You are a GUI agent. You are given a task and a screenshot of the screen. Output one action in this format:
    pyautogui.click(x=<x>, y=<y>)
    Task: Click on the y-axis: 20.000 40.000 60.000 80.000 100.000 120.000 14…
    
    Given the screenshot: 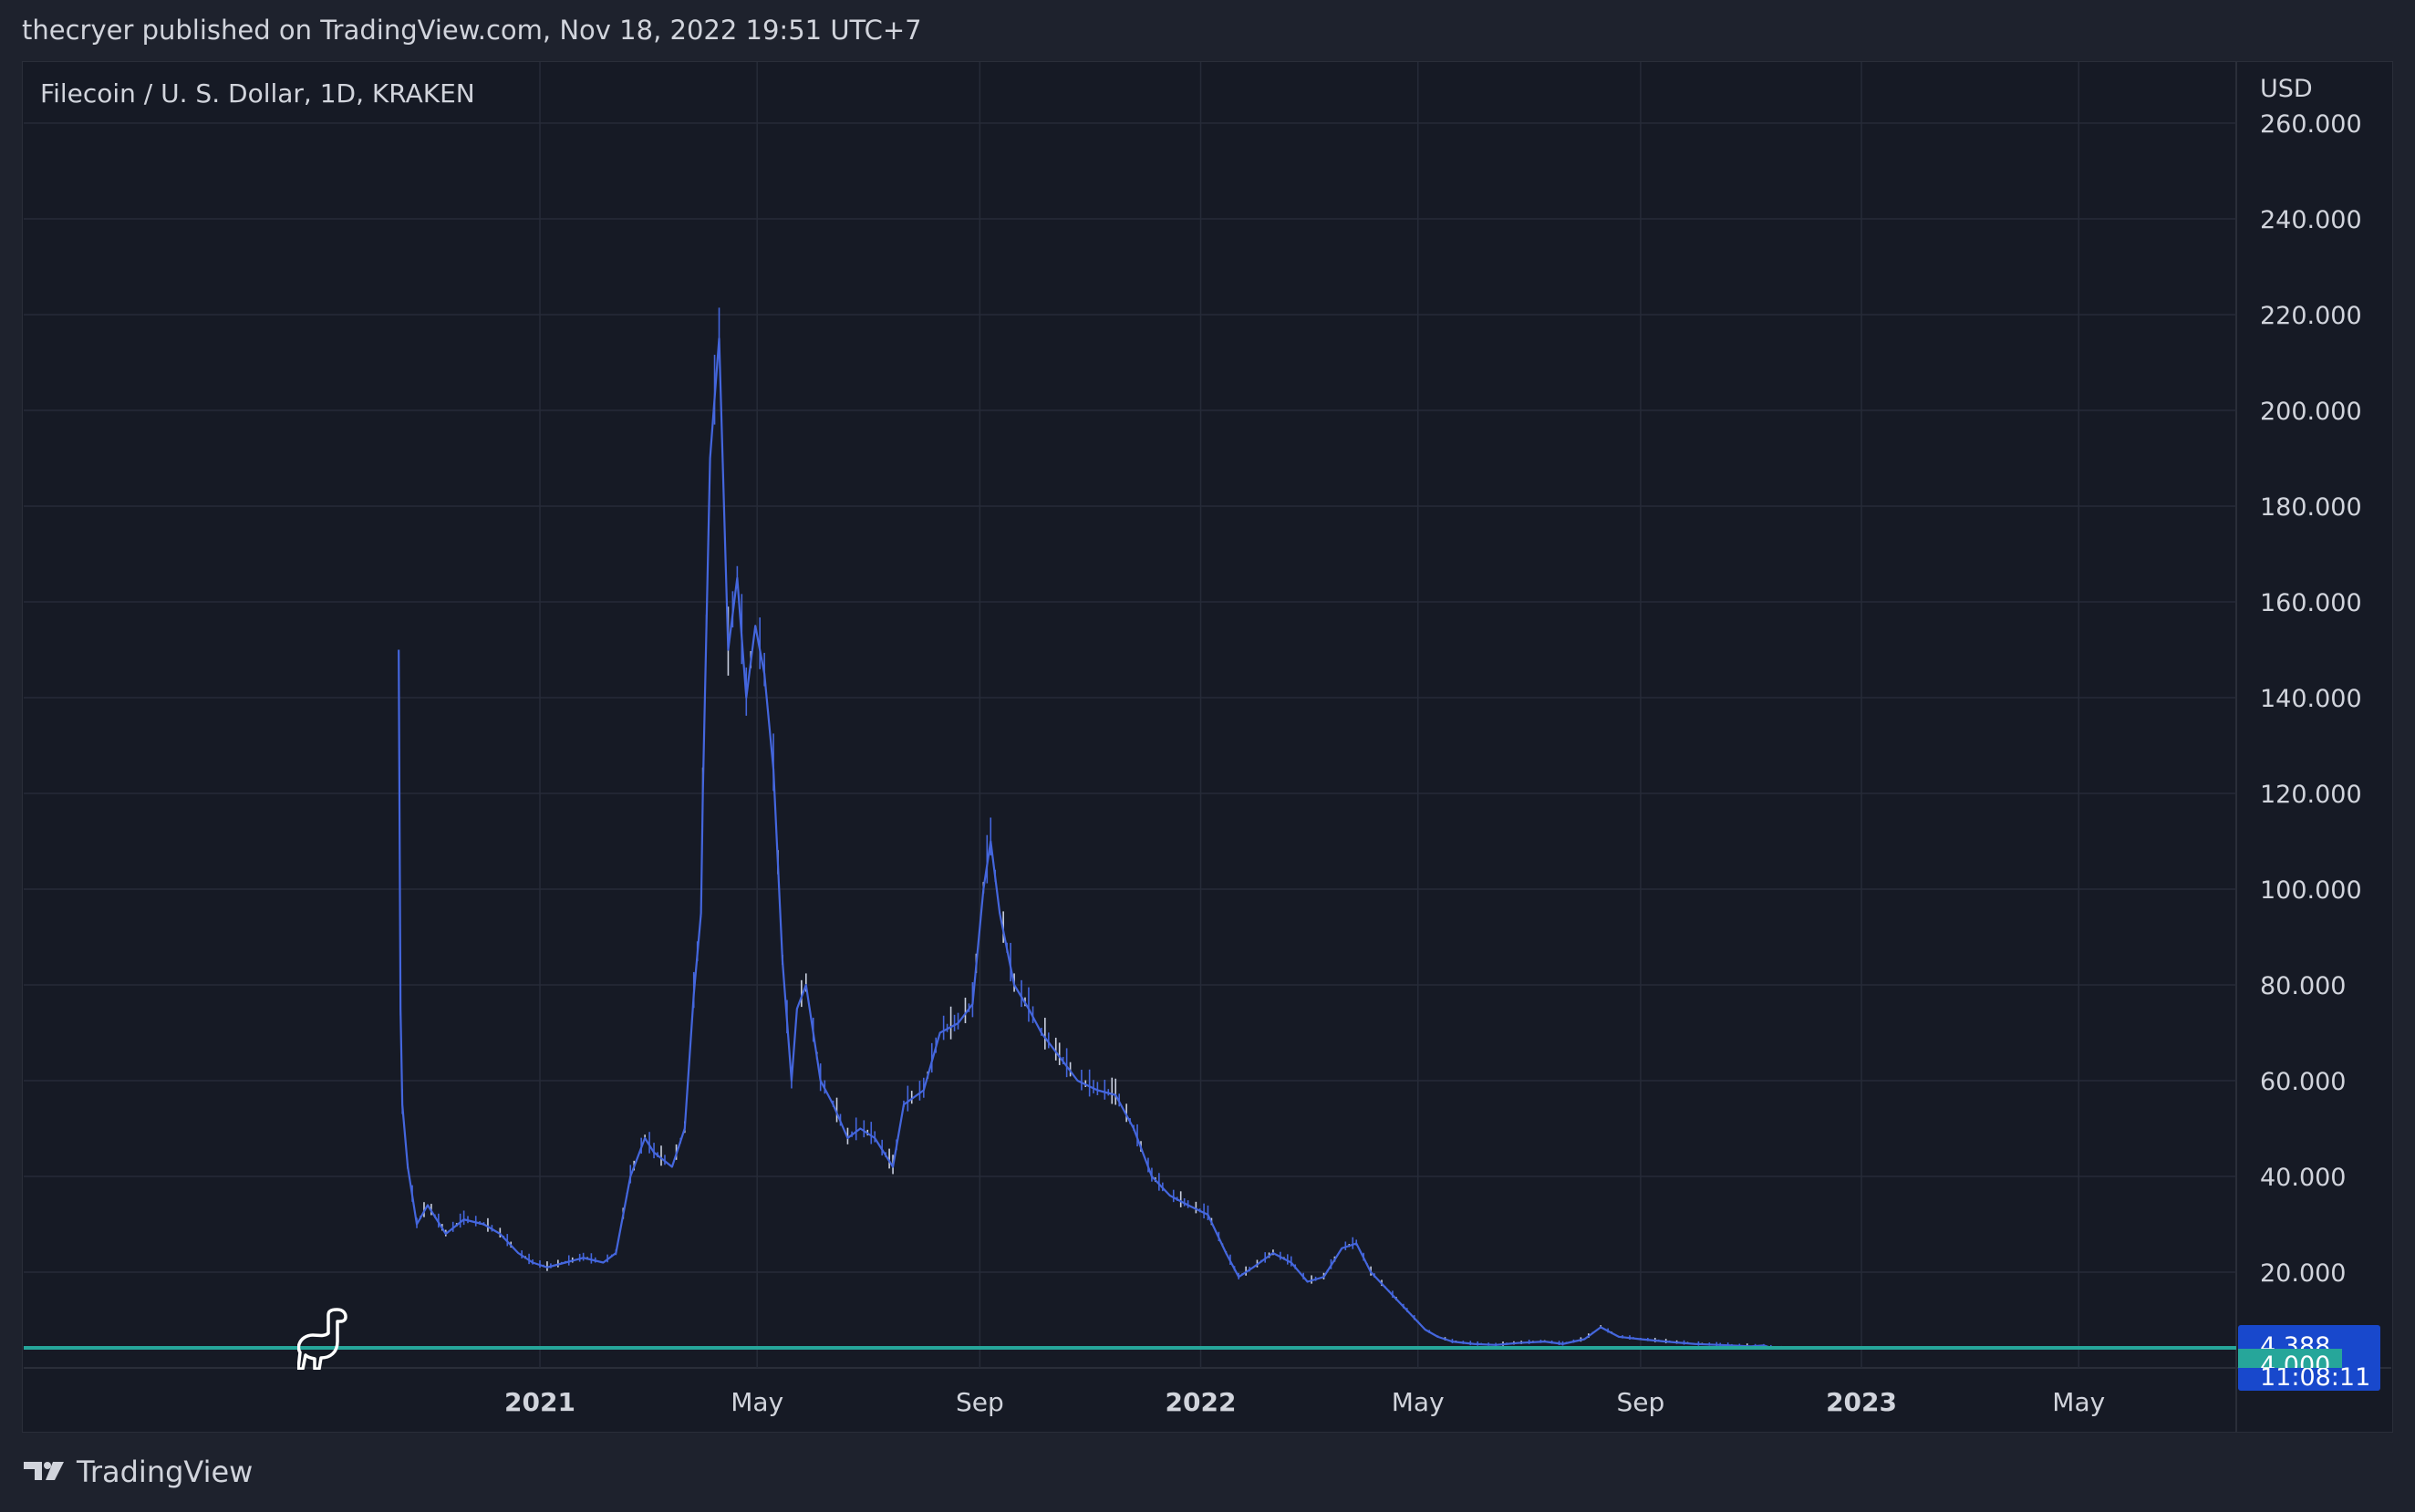 What is the action you would take?
    pyautogui.click(x=2311, y=699)
    